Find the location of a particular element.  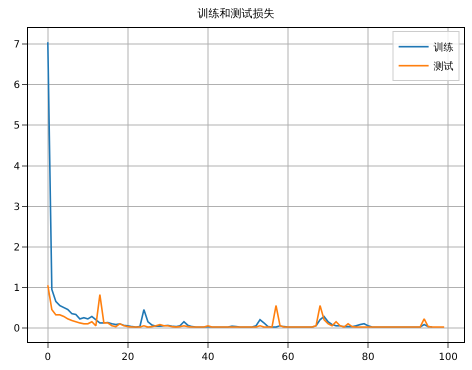

x-tick-label: 0 is located at coordinates (48, 357).